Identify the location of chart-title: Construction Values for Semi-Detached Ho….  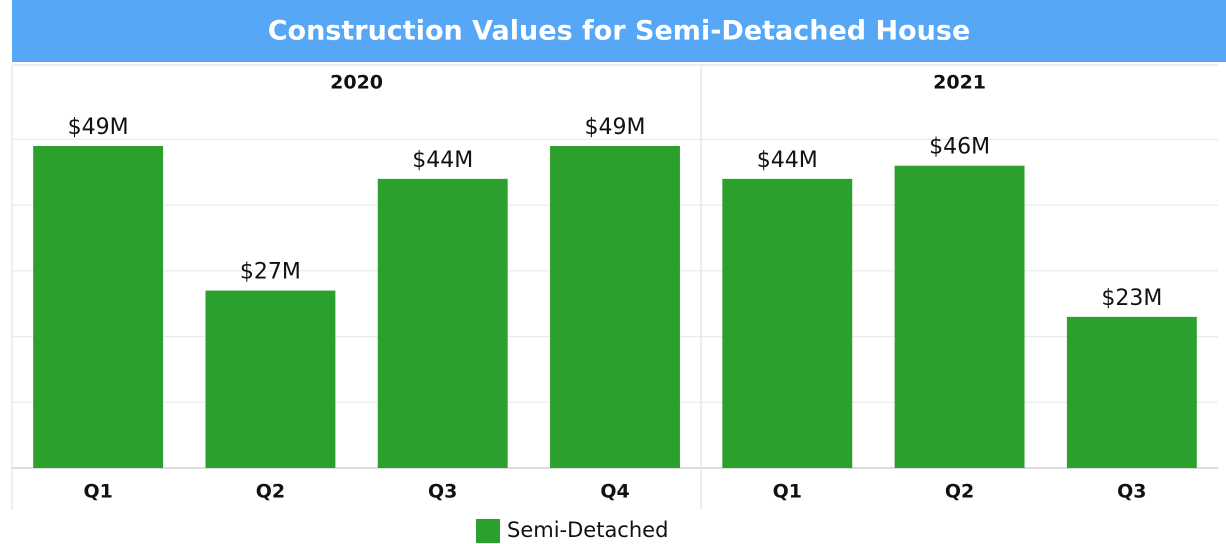
(619, 31).